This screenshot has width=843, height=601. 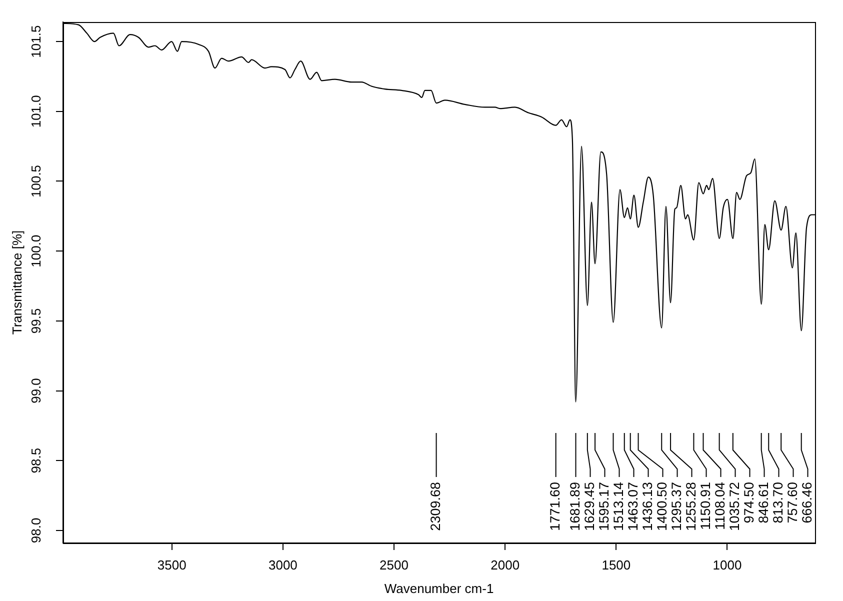 I want to click on annotation: 1295.37, so click(x=676, y=506).